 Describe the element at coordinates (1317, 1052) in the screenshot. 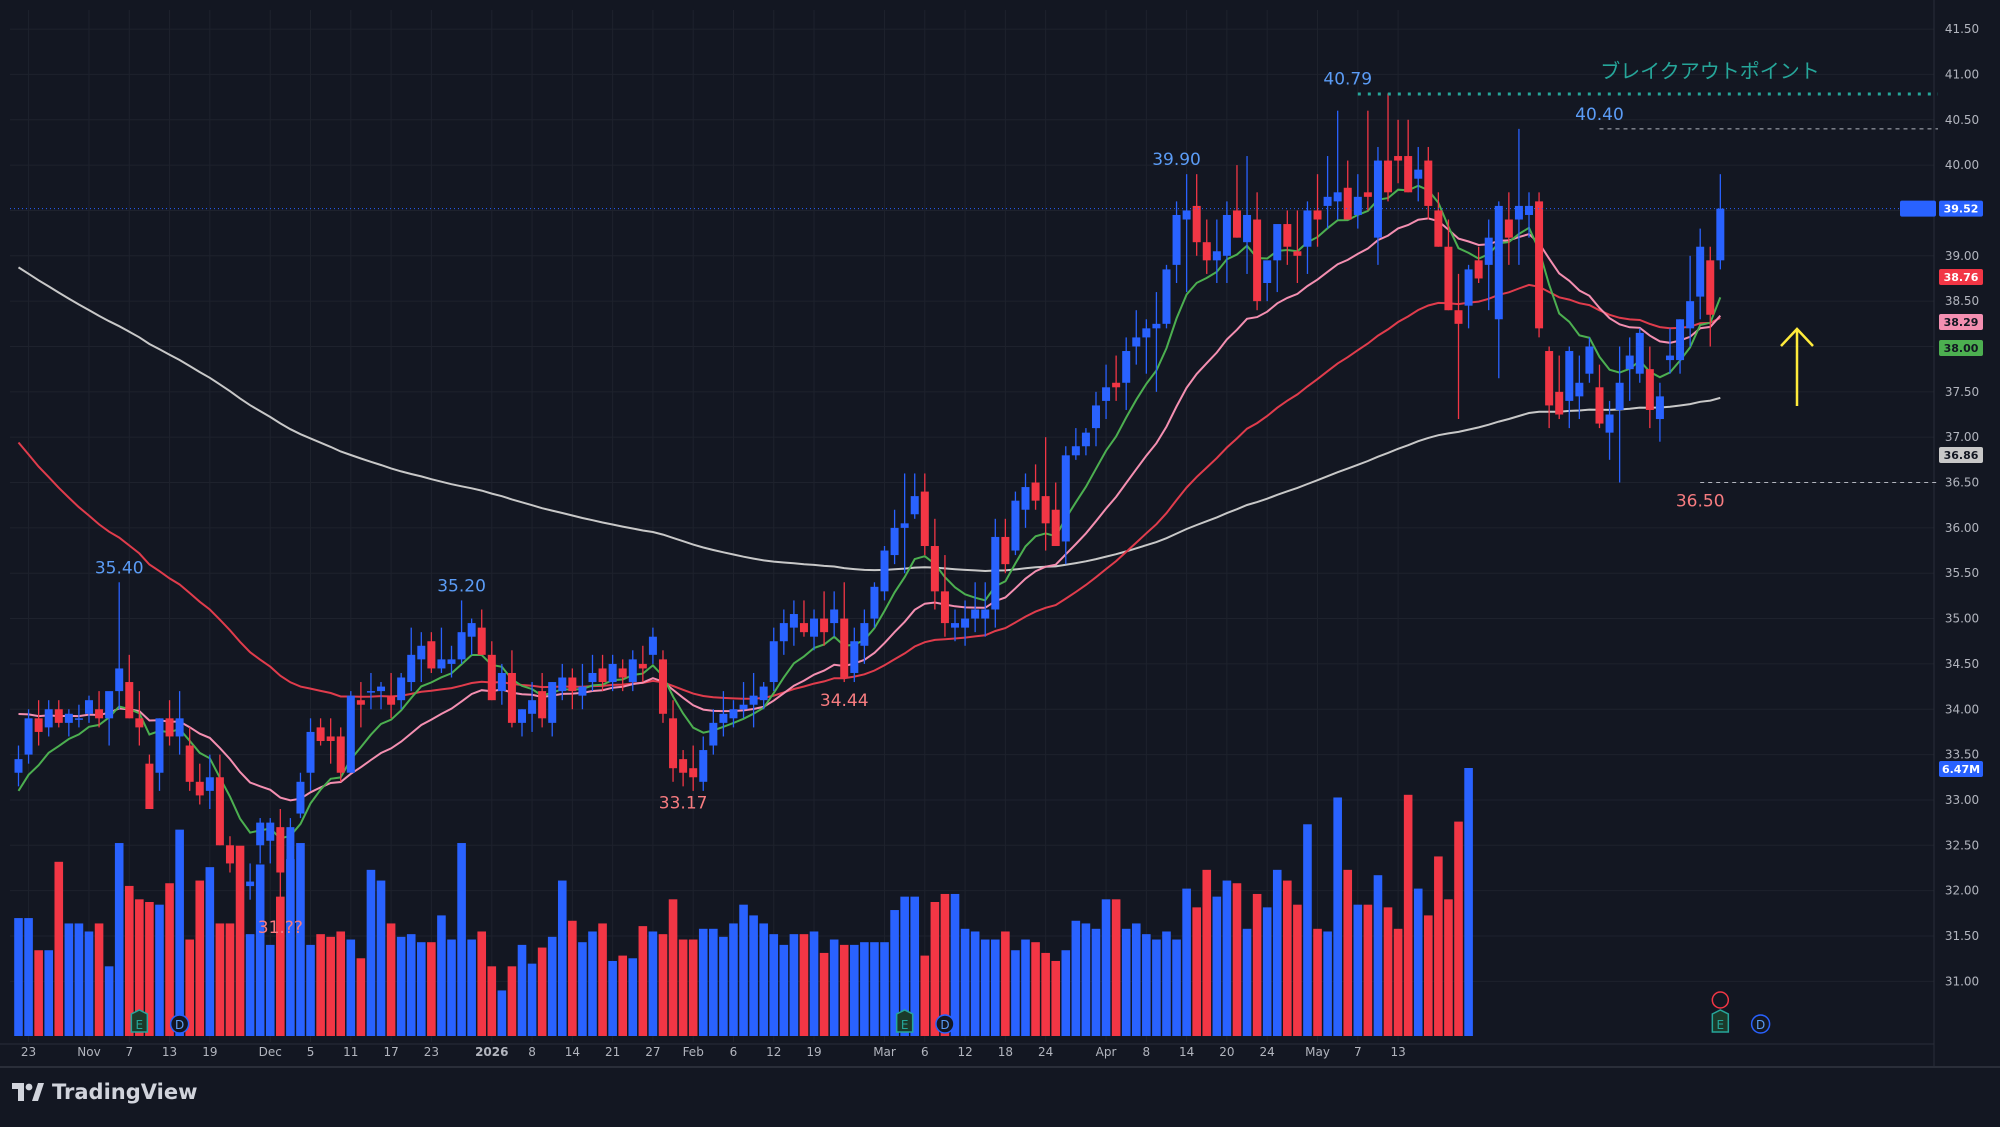

I see `time-tick-label: May` at that location.